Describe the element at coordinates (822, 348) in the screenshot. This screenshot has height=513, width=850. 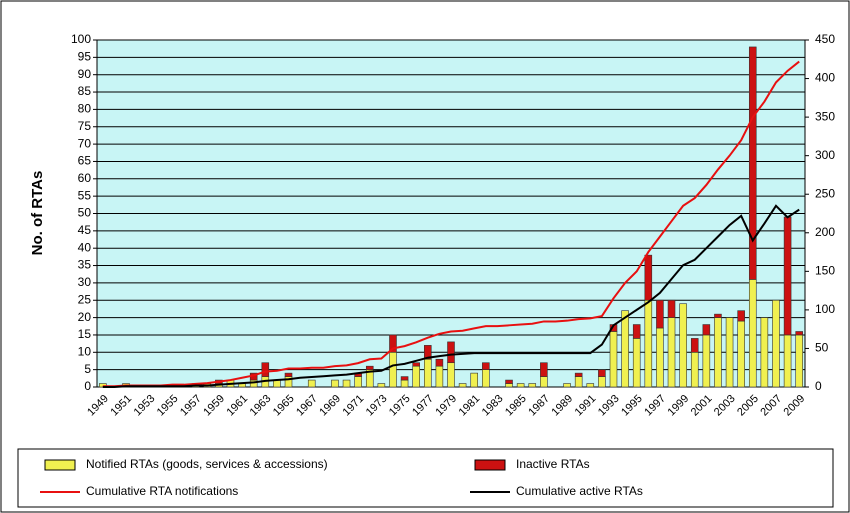
I see `y2-tick-label: 50` at that location.